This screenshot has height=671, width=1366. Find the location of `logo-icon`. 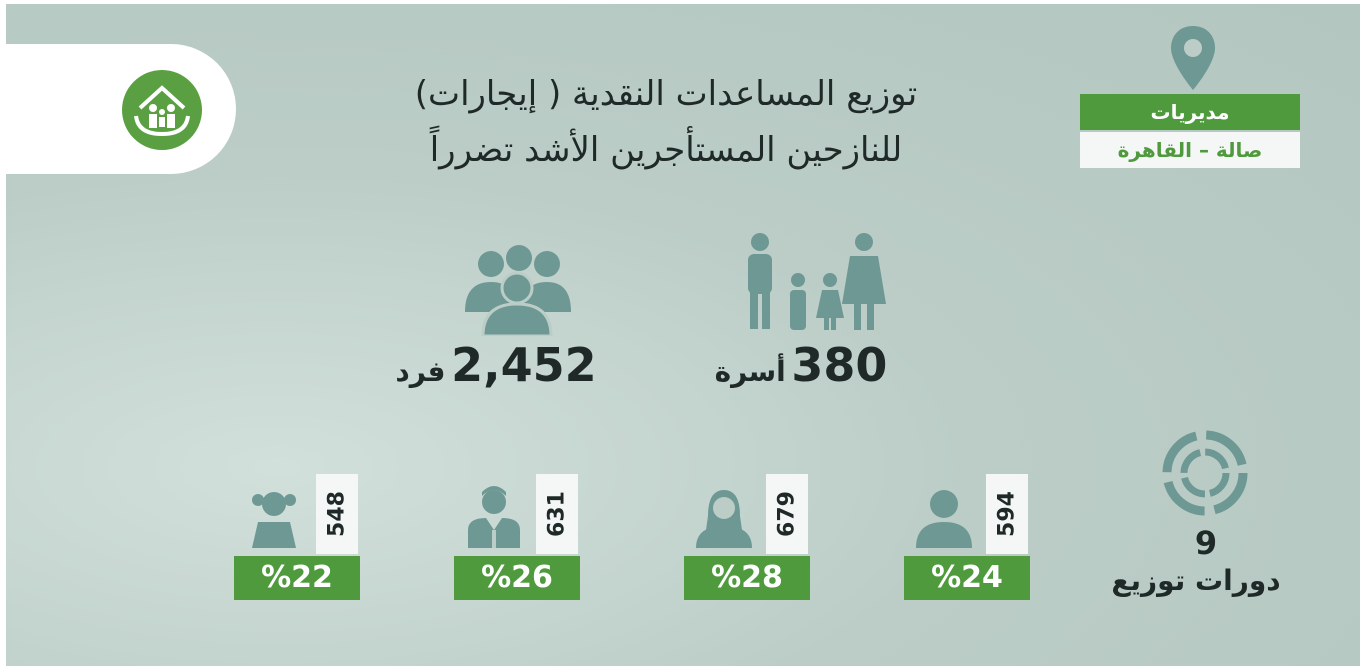

logo-icon is located at coordinates (162, 110).